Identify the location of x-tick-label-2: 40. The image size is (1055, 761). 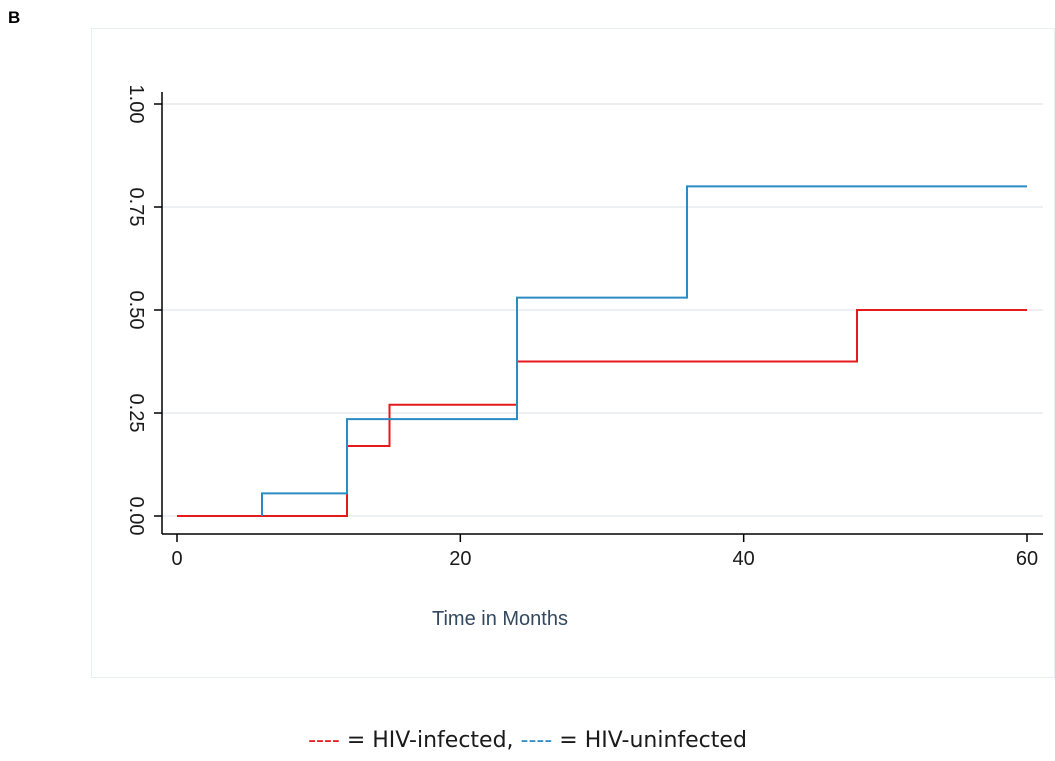
(744, 559).